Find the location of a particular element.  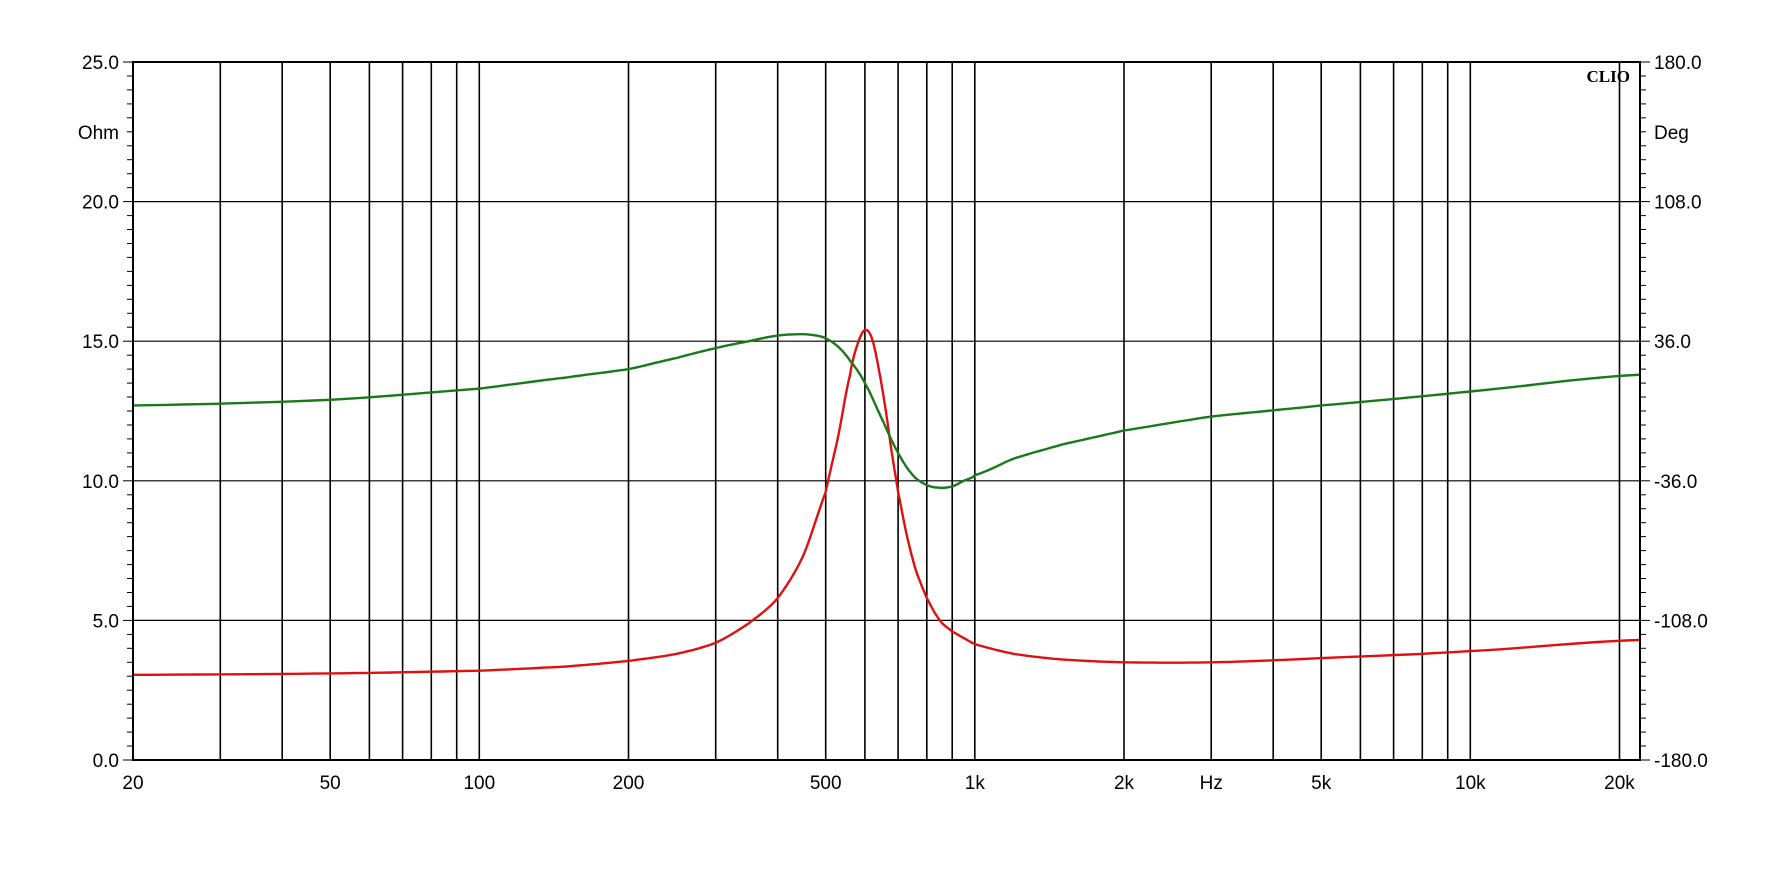

left-tick-label: 10.0 is located at coordinates (100, 482).